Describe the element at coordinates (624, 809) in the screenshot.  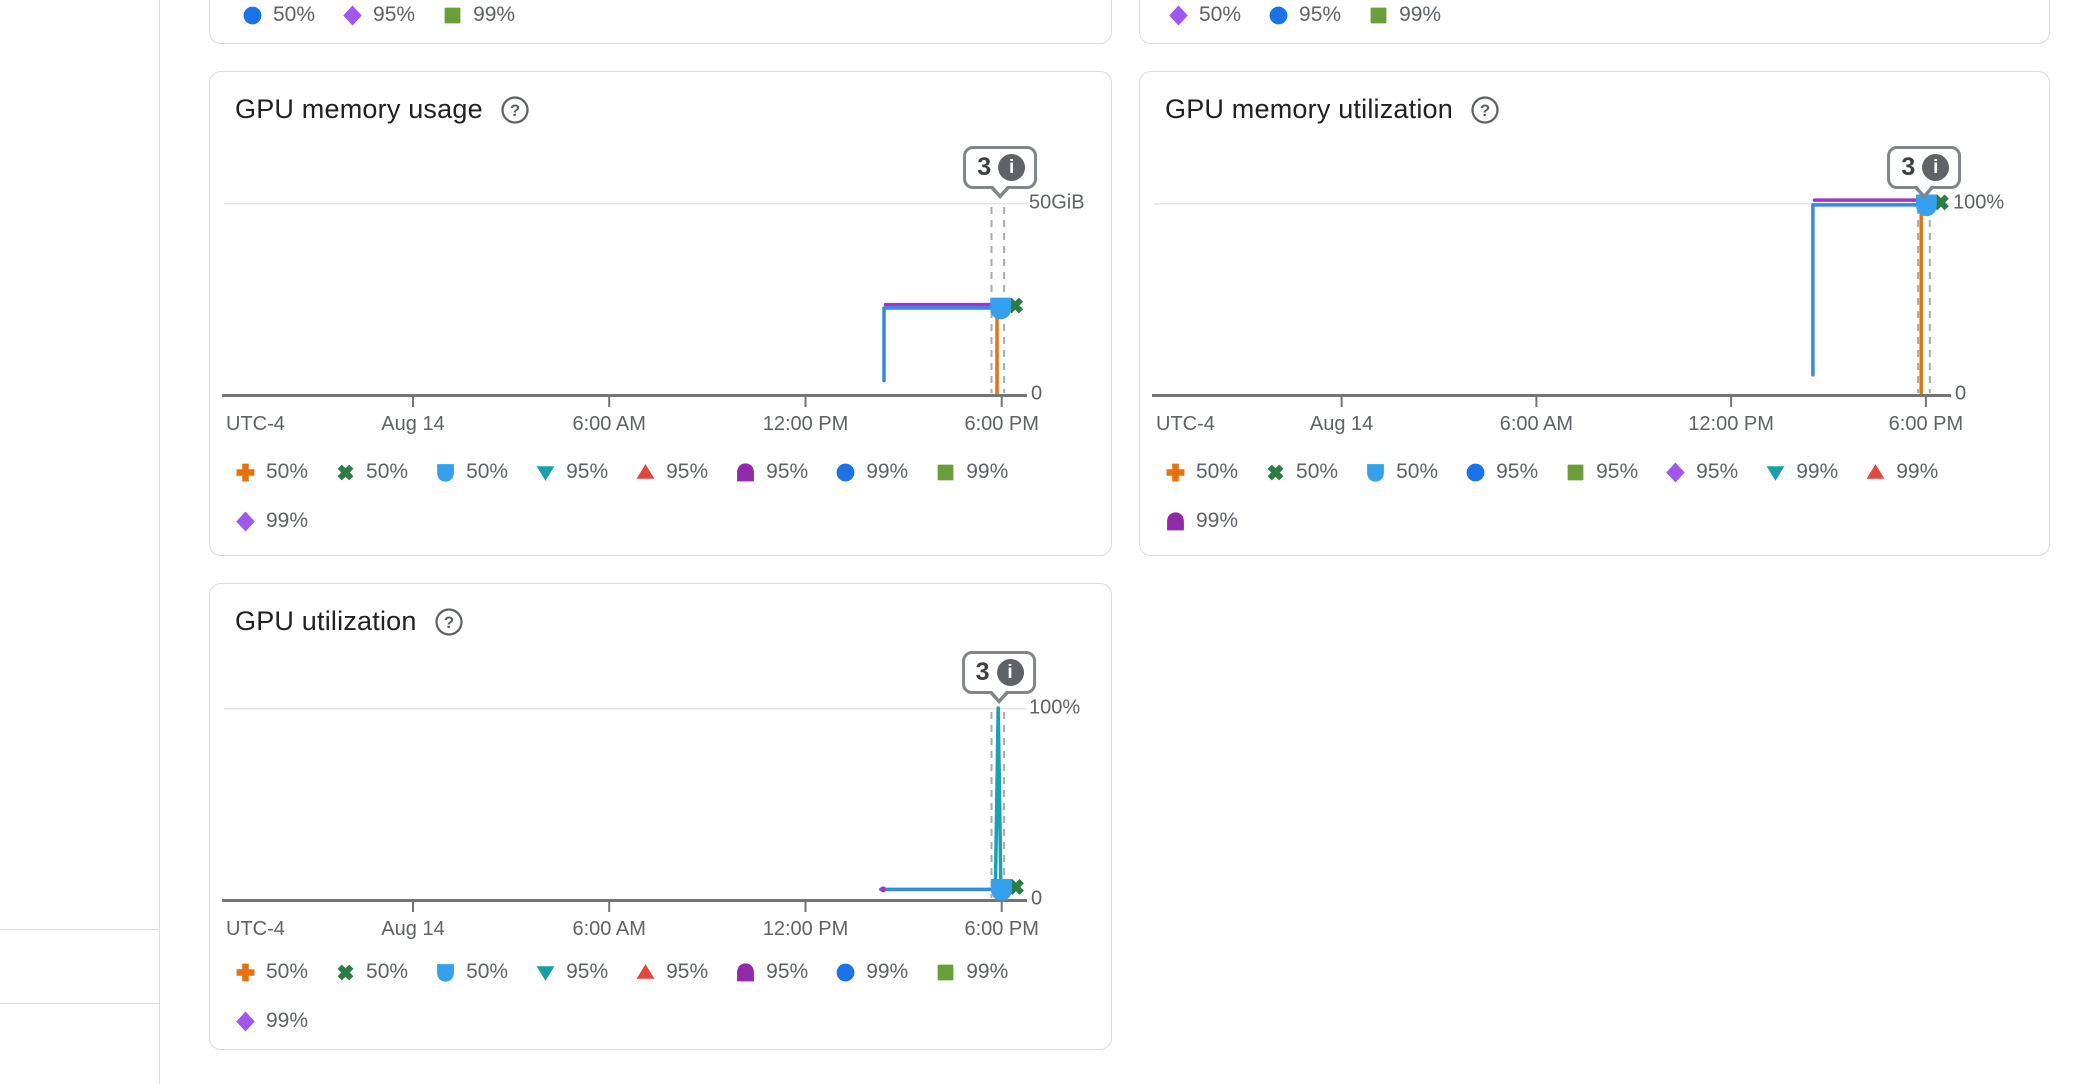
I see `chart-svg` at that location.